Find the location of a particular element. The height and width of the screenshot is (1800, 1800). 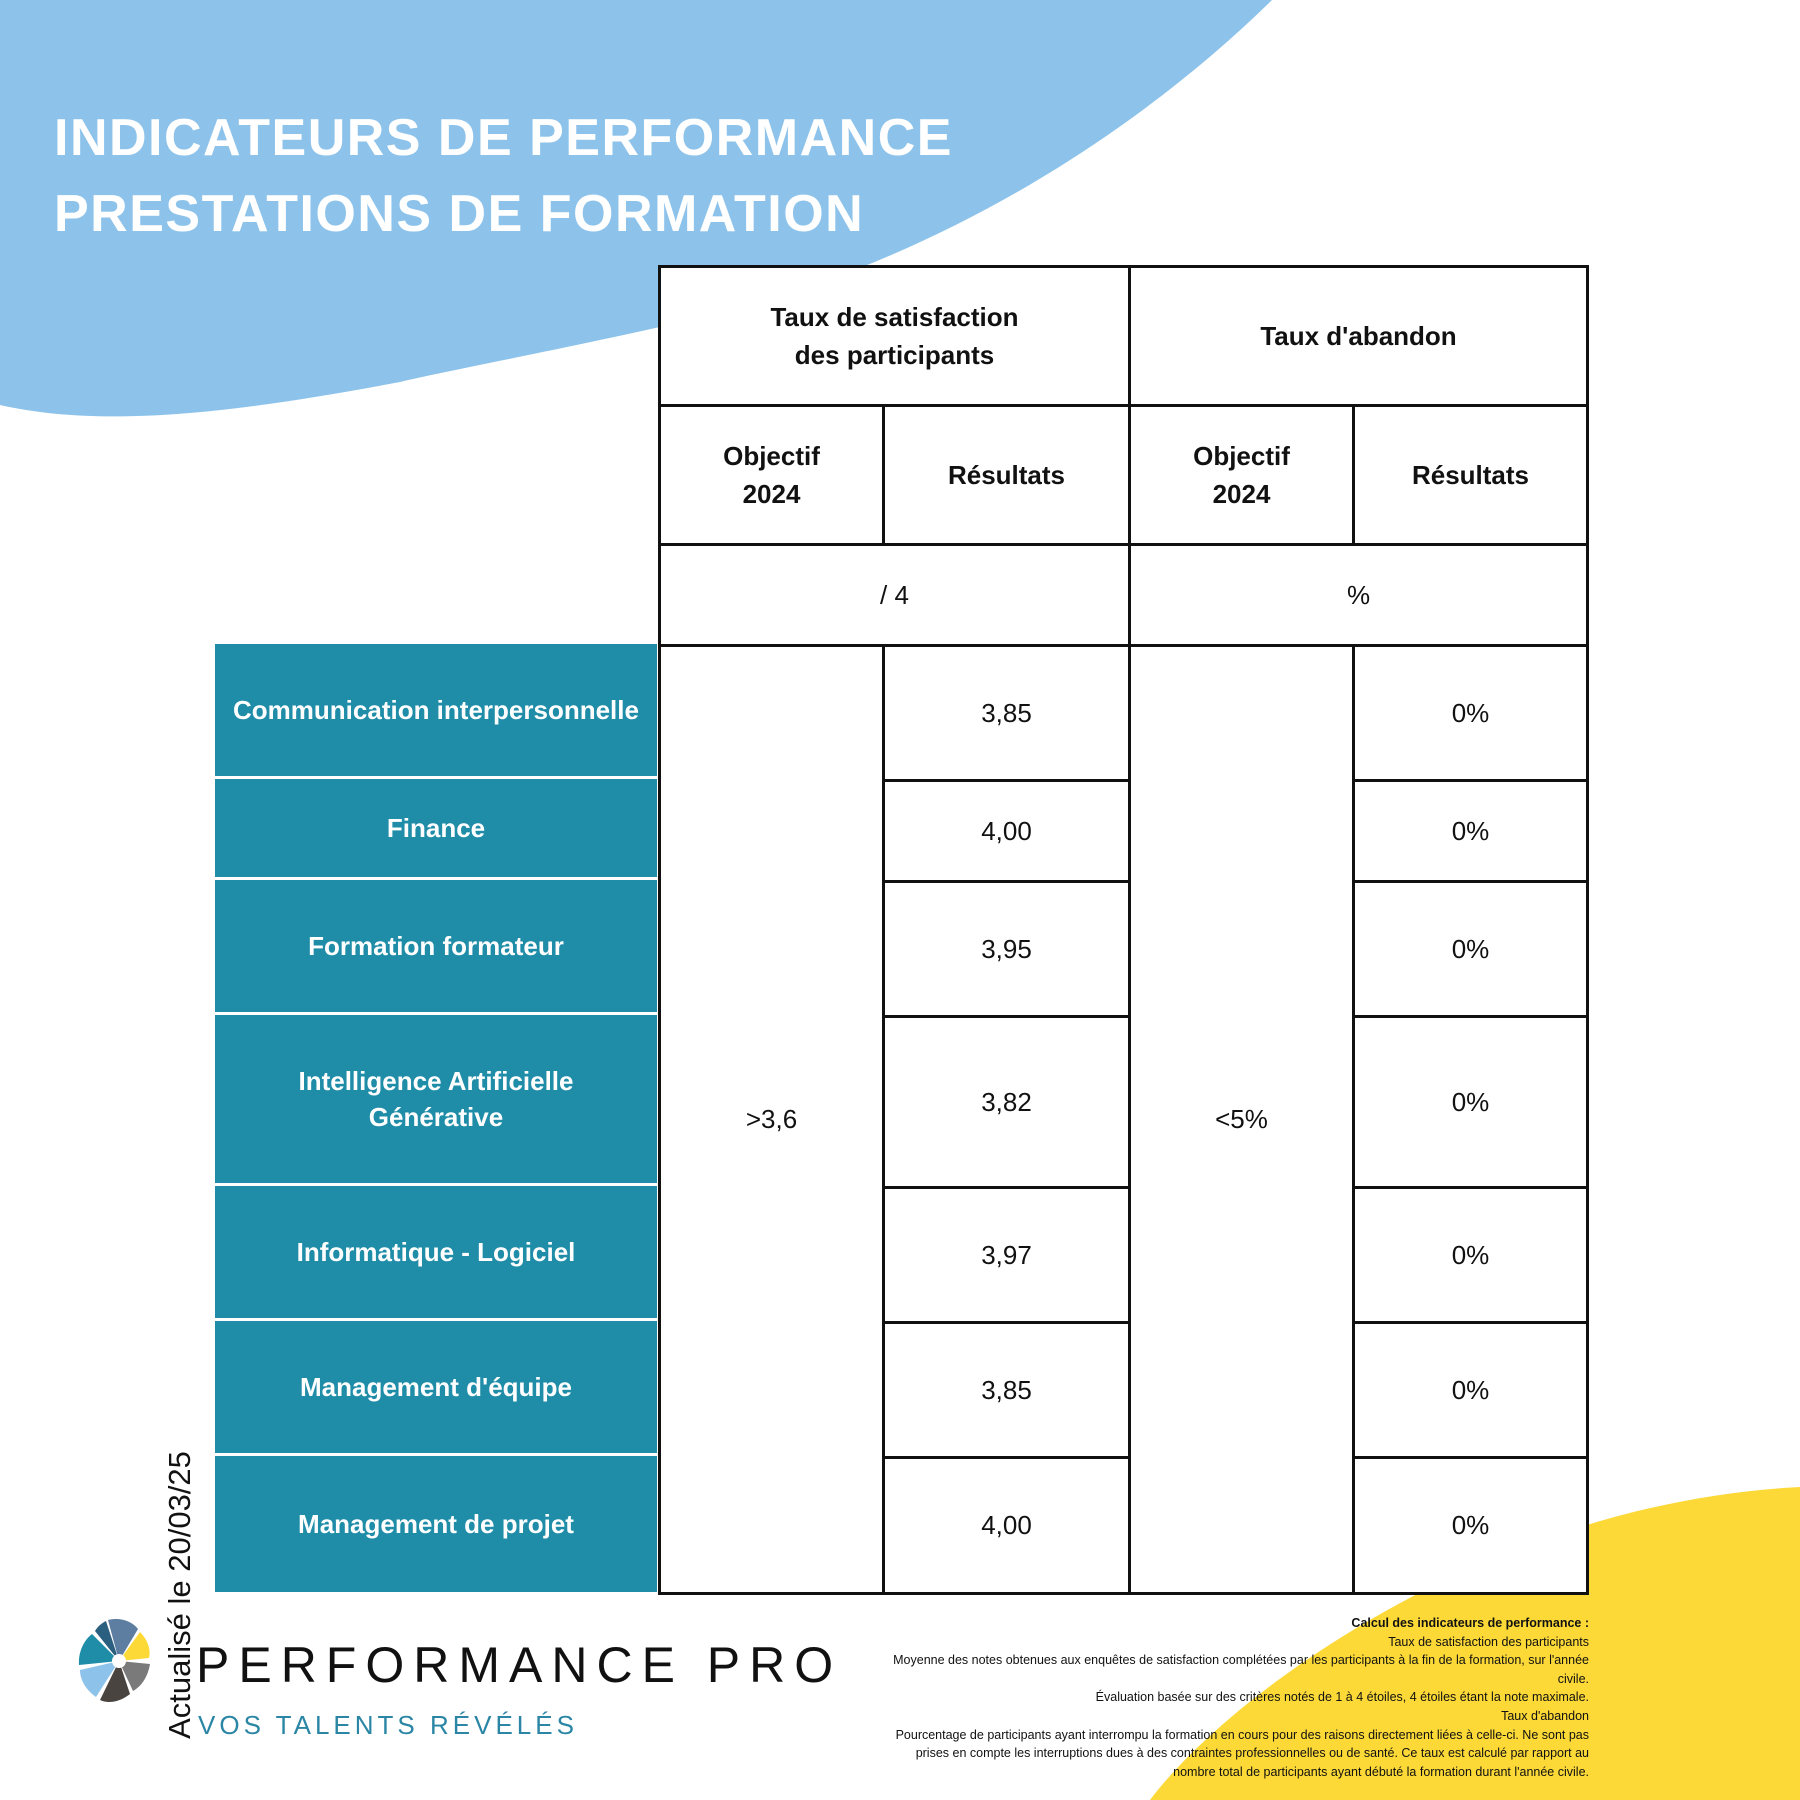

satisfaction-header: Taux de satisfaction des participants is located at coordinates (894, 336).